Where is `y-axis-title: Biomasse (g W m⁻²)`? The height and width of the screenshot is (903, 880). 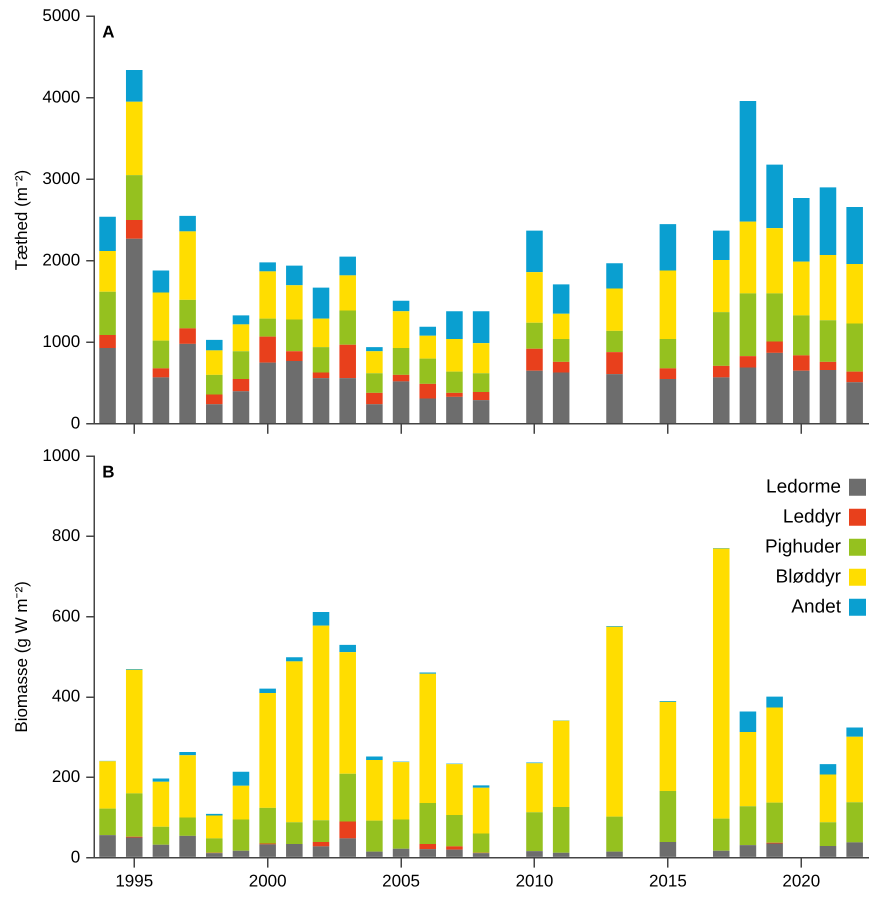 y-axis-title: Biomasse (g W m⁻²) is located at coordinates (21, 657).